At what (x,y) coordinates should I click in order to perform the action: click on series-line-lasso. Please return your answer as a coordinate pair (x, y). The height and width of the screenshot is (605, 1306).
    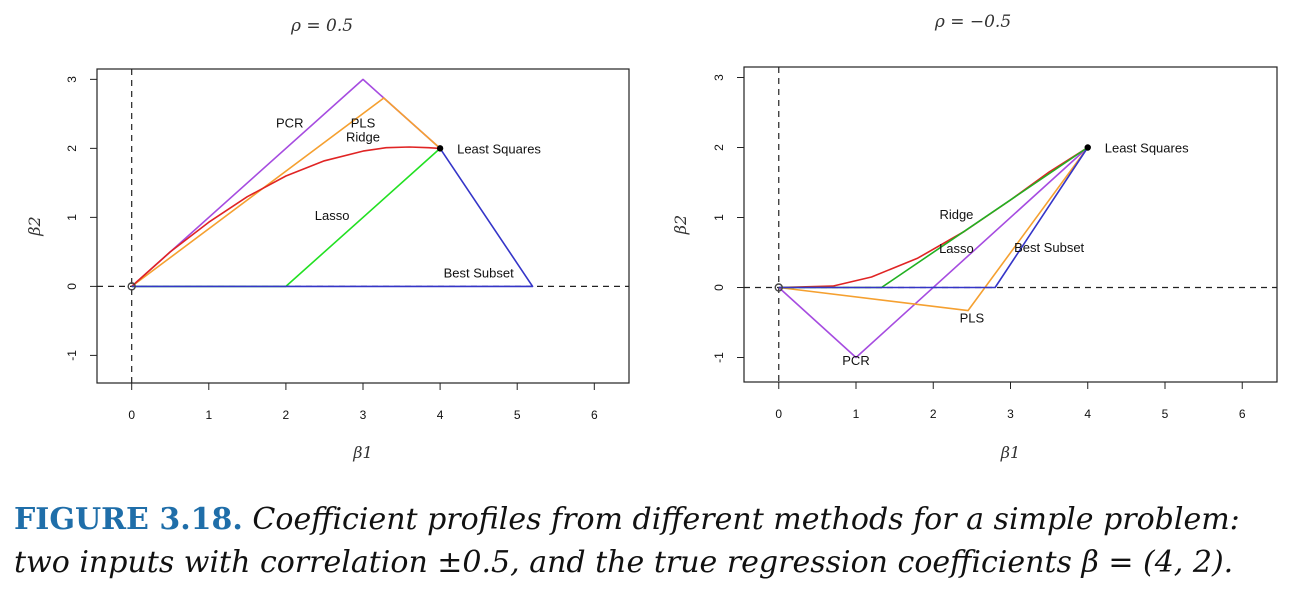
    Looking at the image, I should click on (286, 217).